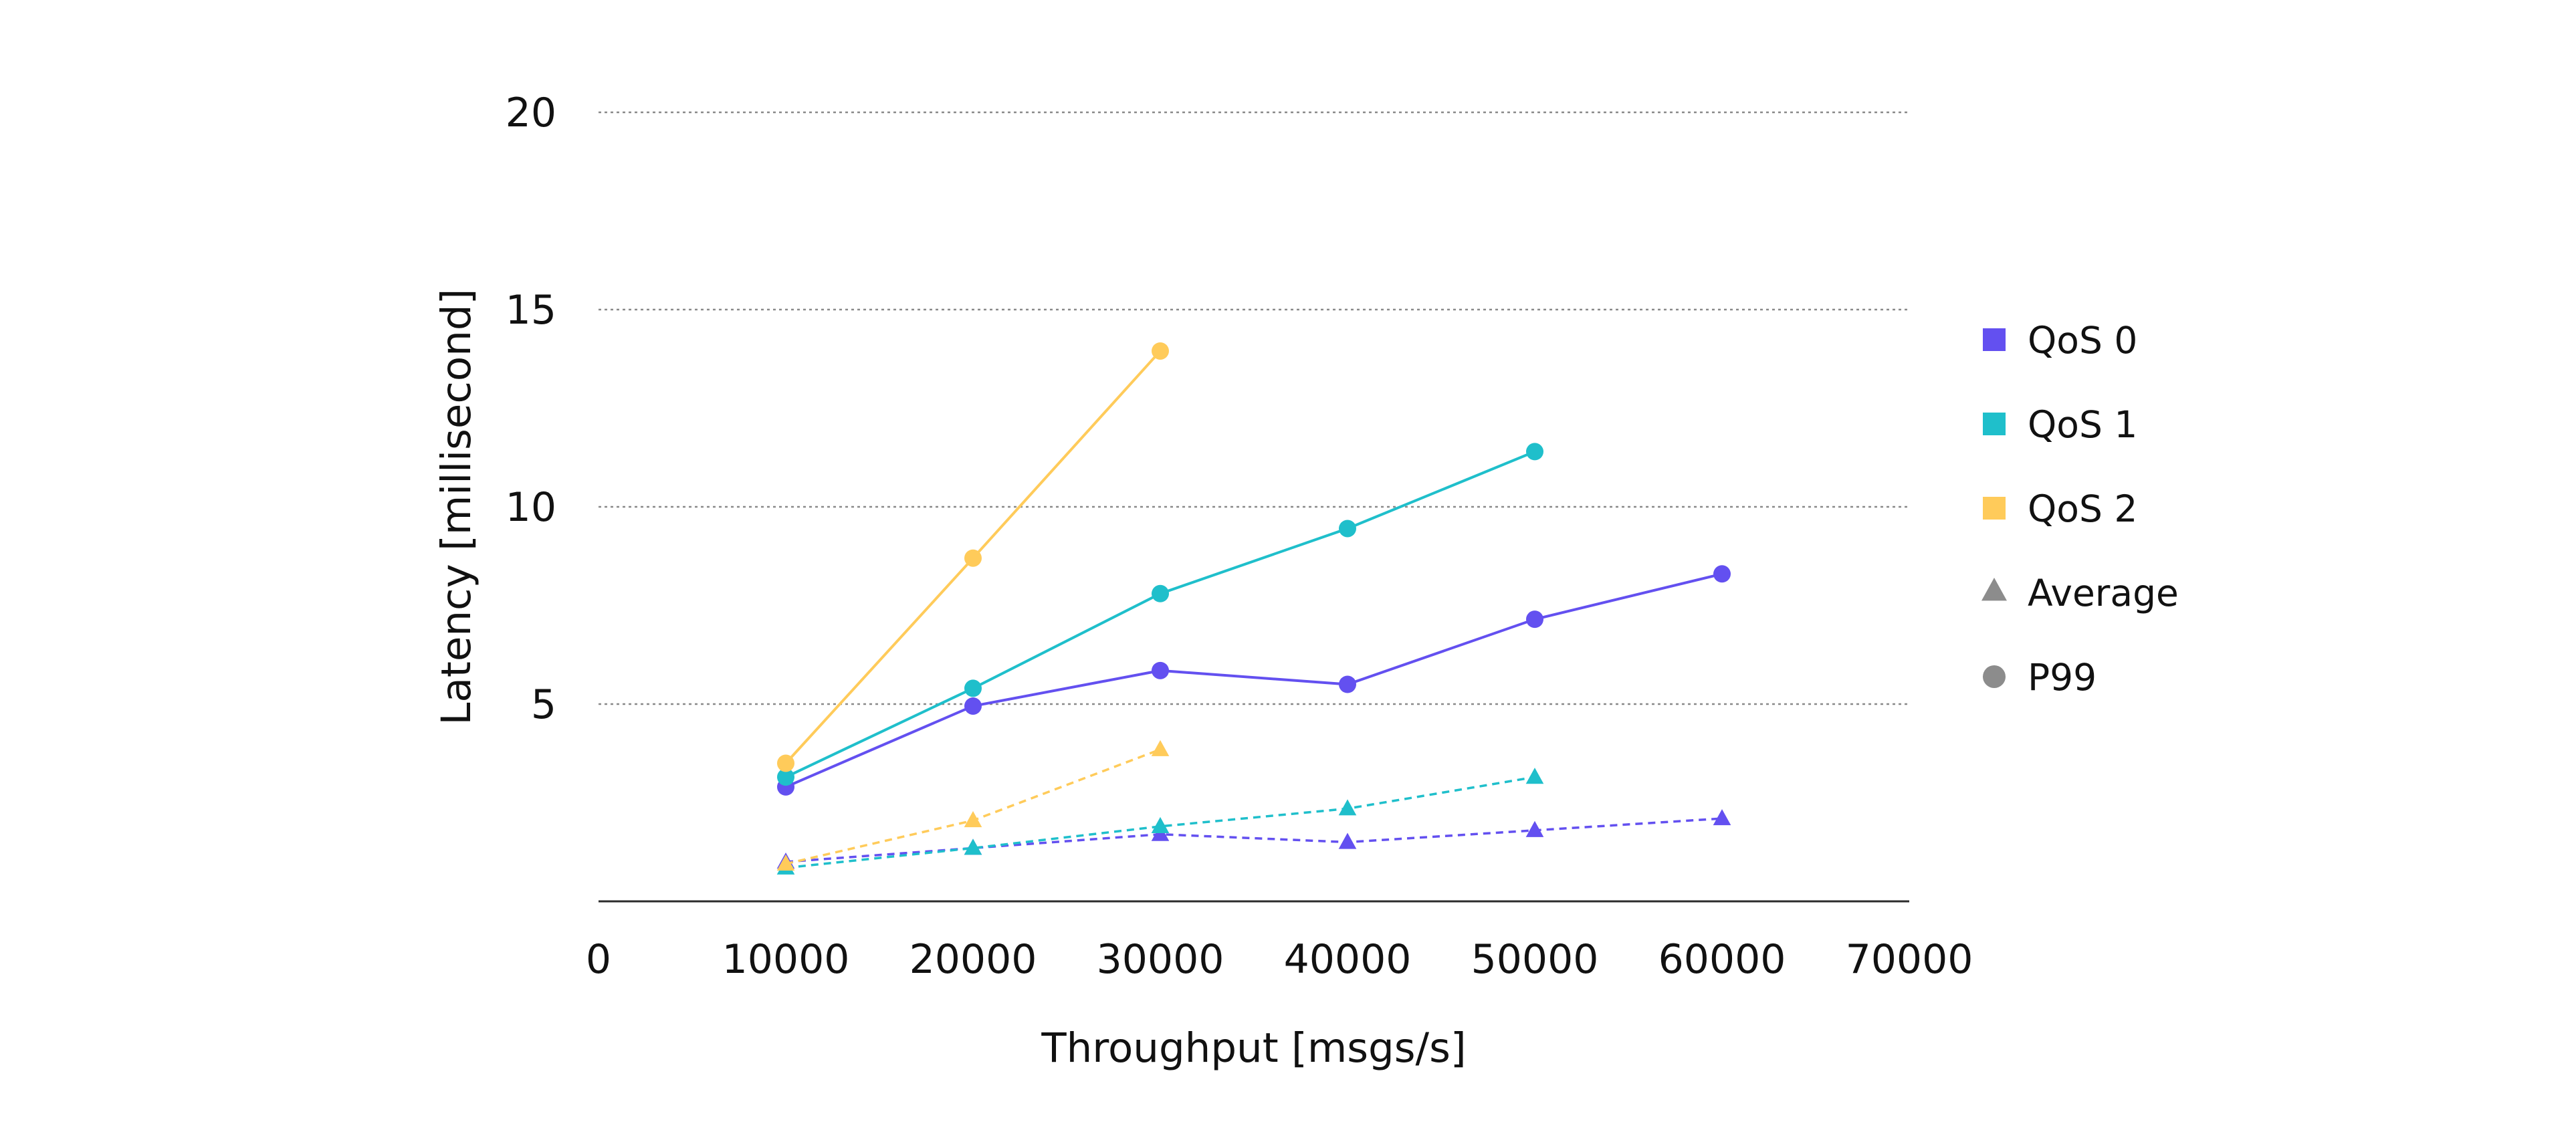 This screenshot has height=1126, width=2576. I want to click on x-tick-labels: 0 10000 20000 30000 40000 50000 60000 70000, so click(1279, 960).